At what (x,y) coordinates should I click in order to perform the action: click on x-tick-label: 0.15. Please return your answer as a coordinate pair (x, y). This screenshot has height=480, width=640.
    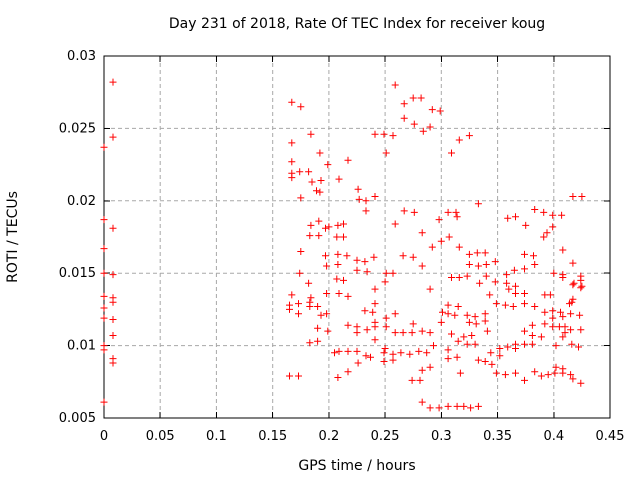
    Looking at the image, I should click on (272, 436).